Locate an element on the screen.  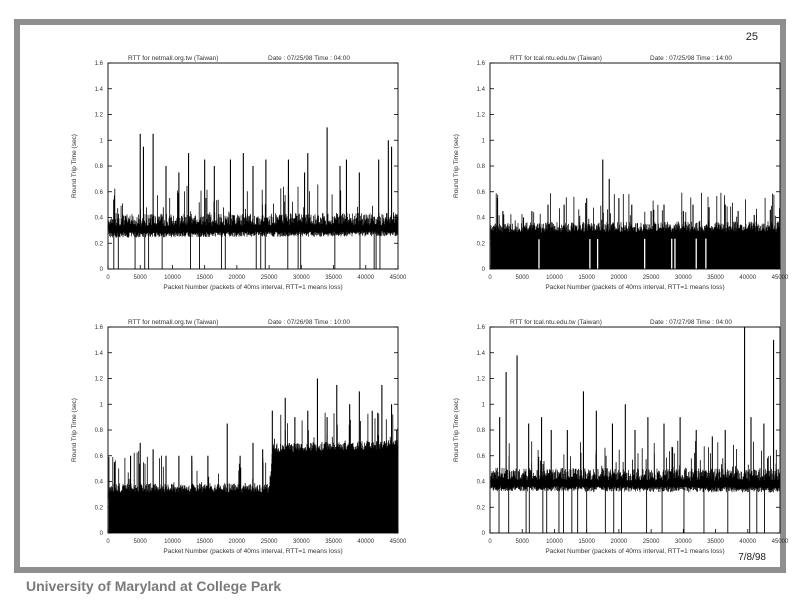
chart-date-time: Date : 07/25/98 Time : 14:00 is located at coordinates (691, 58).